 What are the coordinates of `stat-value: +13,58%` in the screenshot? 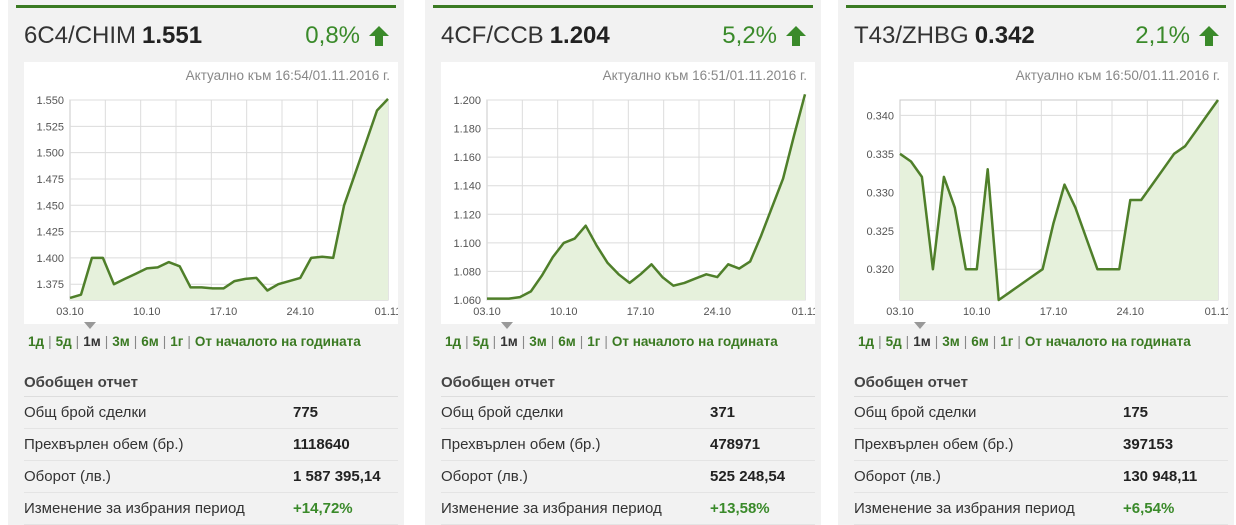 It's located at (740, 508).